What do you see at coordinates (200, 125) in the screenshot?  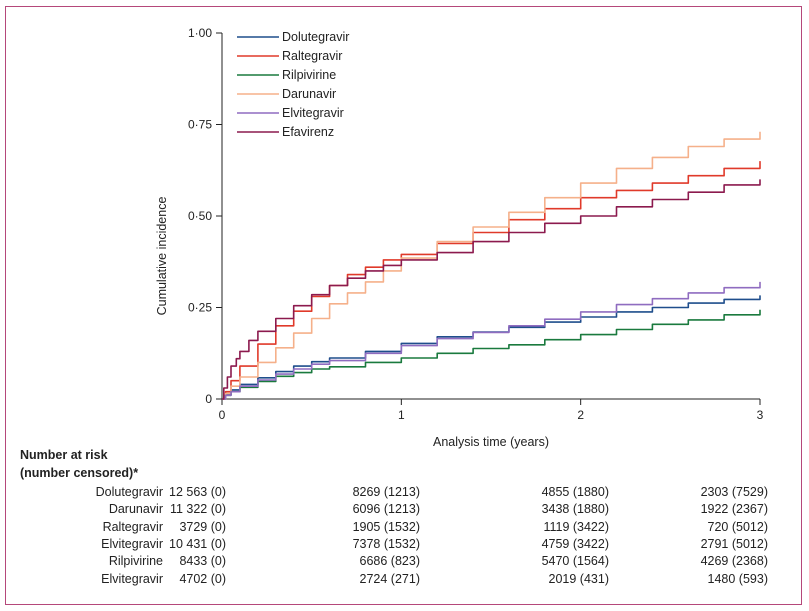 I see `y-tick-label-3: 0·75` at bounding box center [200, 125].